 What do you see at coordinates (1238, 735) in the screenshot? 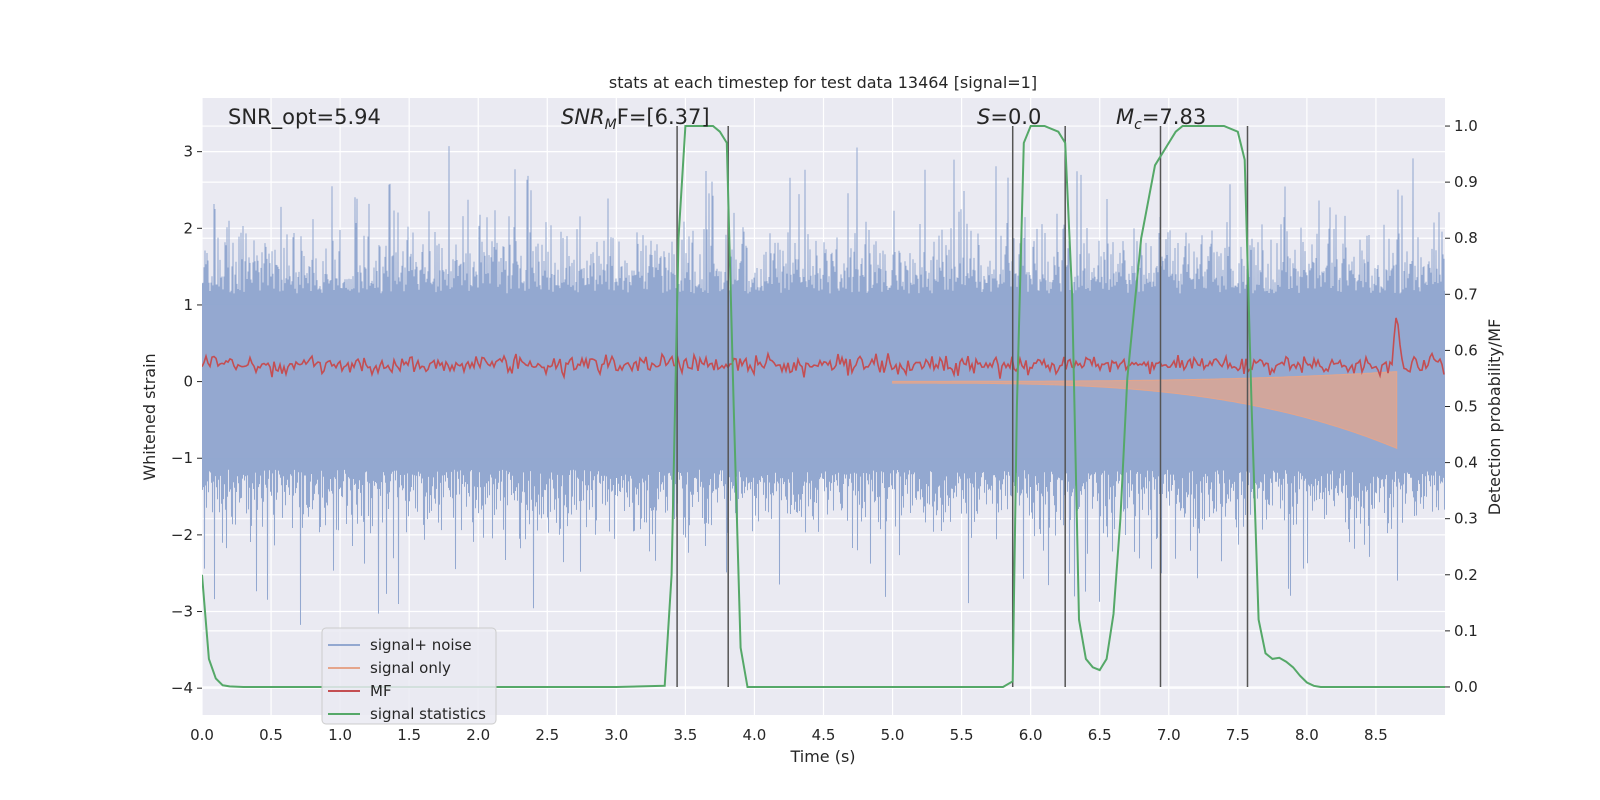
I see `x-tick-label: 7.5` at bounding box center [1238, 735].